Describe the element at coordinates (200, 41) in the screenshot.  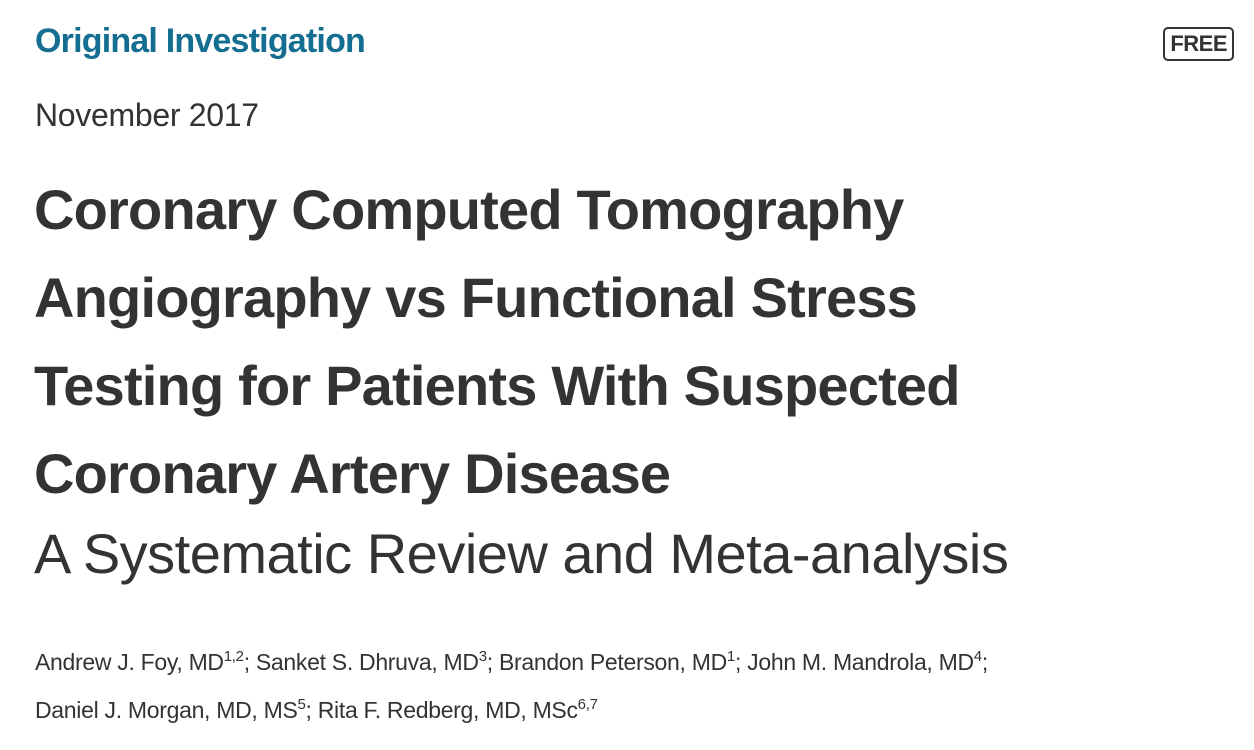
I see `article-category: Original Investigation` at that location.